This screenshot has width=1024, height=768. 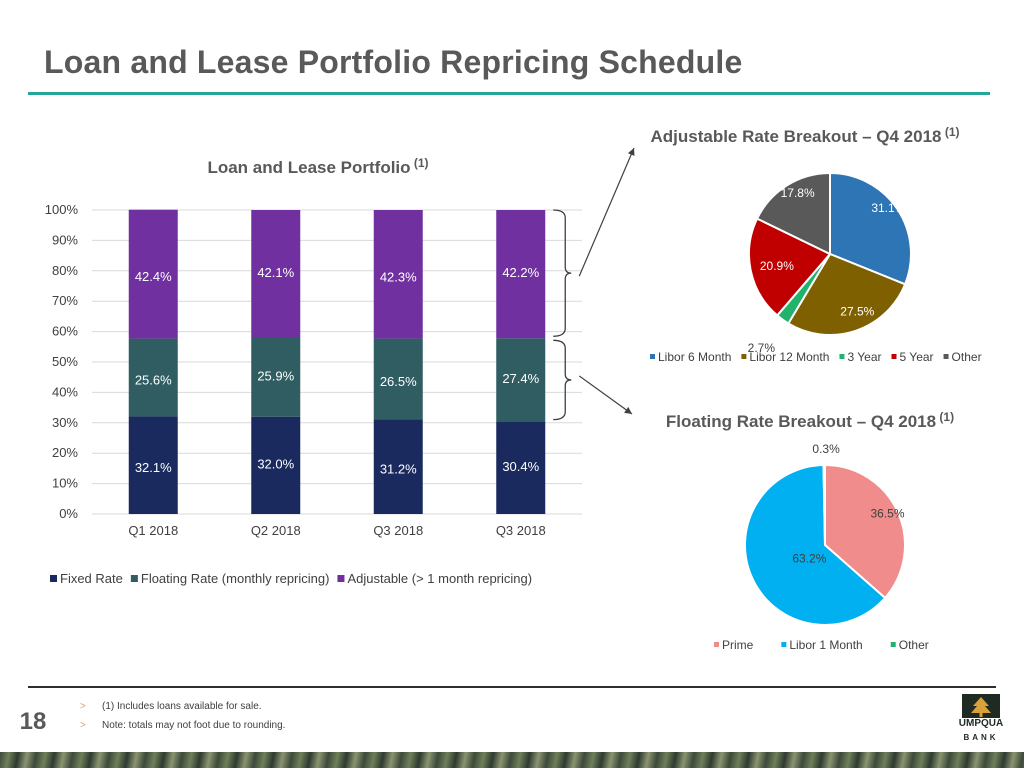 What do you see at coordinates (789, 357) in the screenshot?
I see `legend-label: Libor 12 Month` at bounding box center [789, 357].